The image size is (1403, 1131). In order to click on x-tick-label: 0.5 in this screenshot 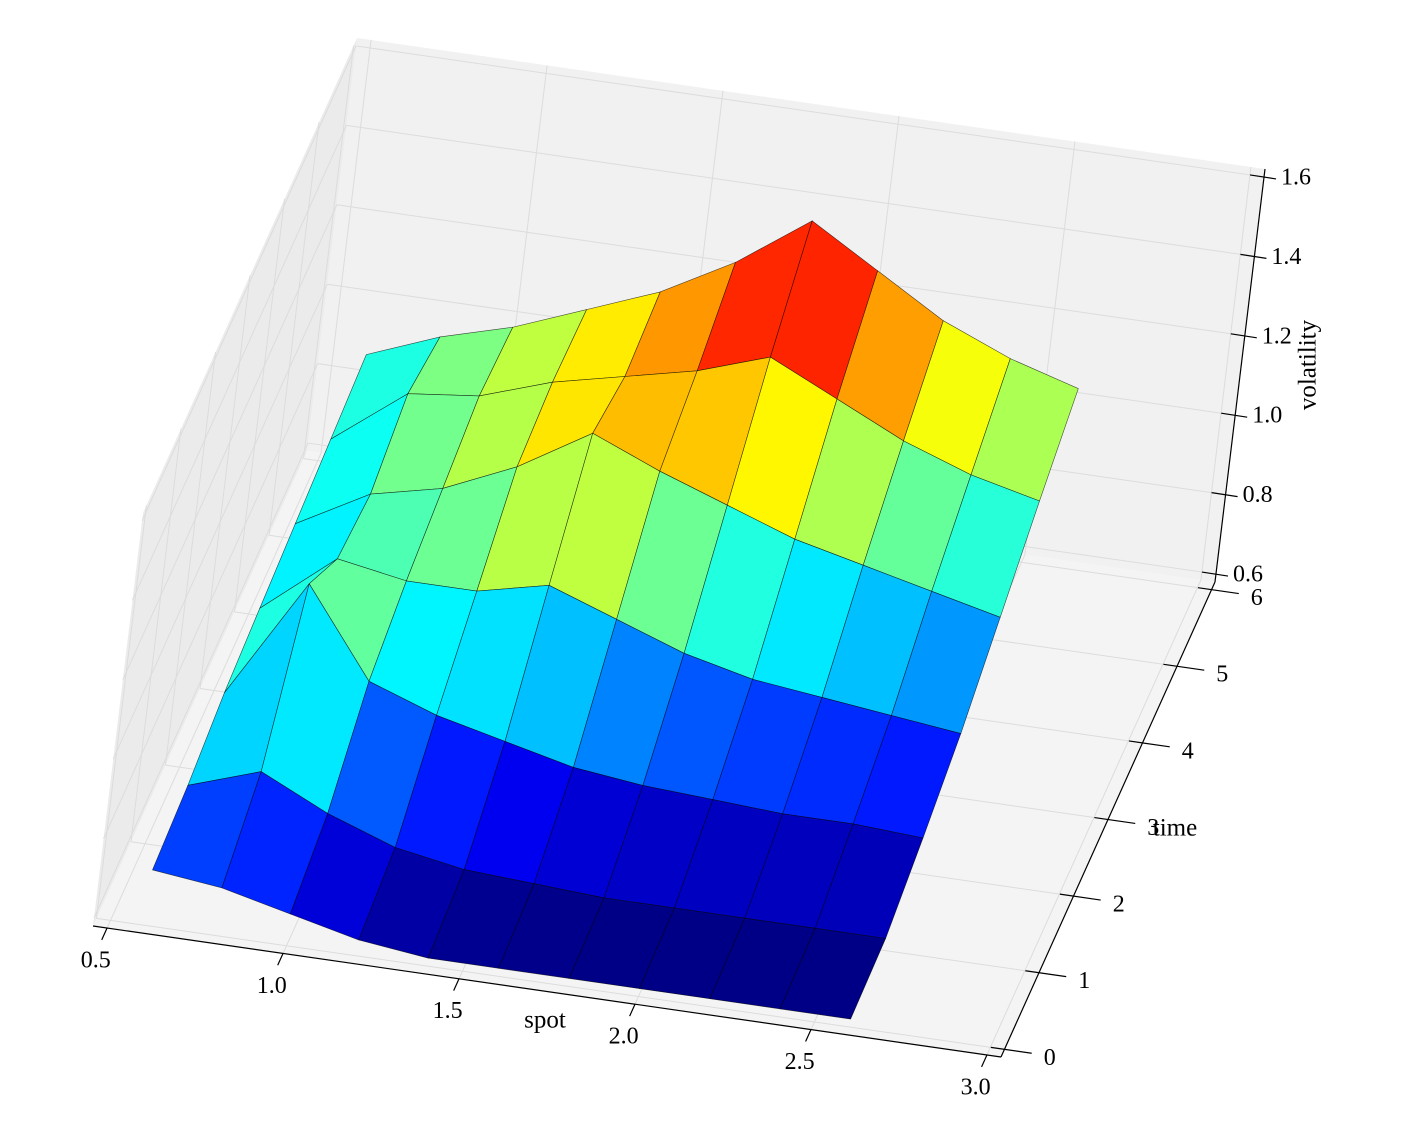, I will do `click(96, 960)`.